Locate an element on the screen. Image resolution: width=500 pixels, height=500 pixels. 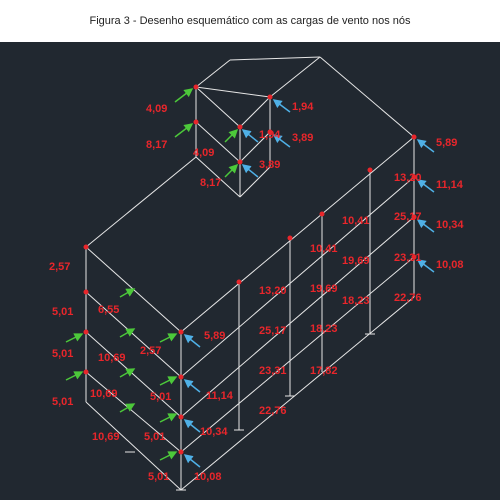
load-label: 6,55 is located at coordinates (108, 310).